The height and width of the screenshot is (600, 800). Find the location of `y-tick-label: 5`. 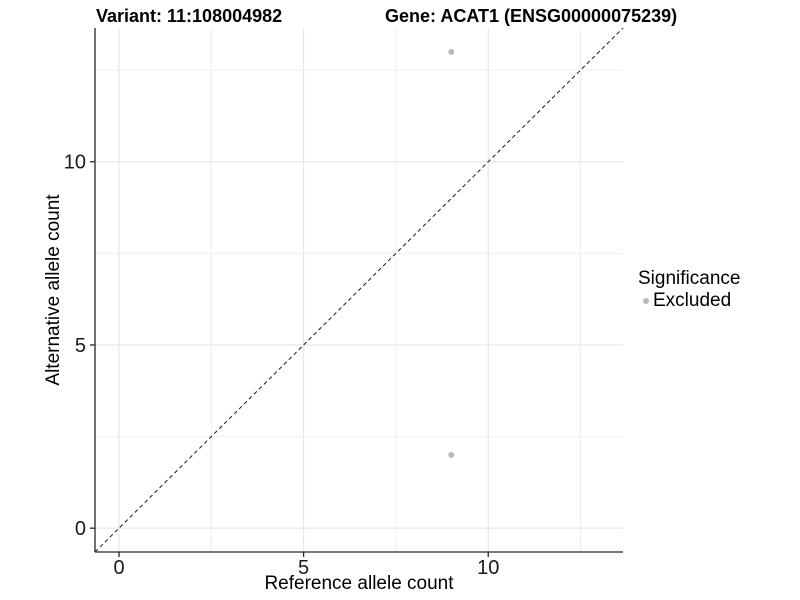

y-tick-label: 5 is located at coordinates (80, 346).